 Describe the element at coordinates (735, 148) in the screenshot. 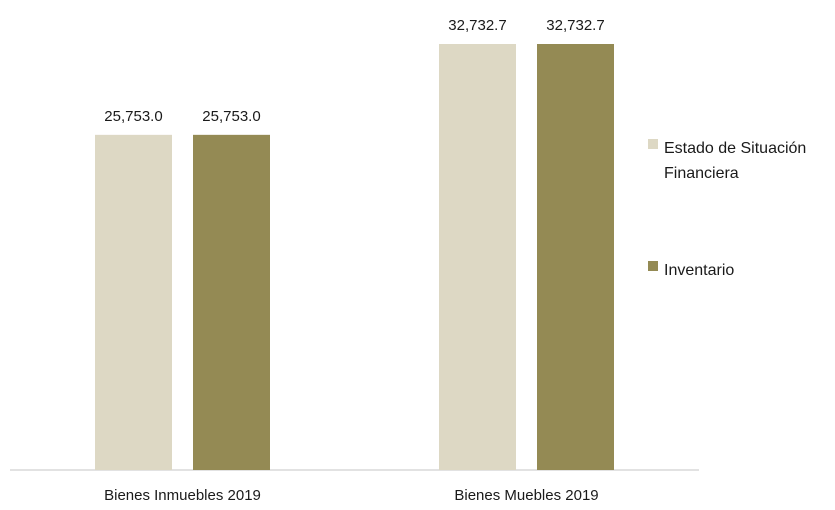

I see `legend-label-1-line-1: Estado de Situación` at that location.